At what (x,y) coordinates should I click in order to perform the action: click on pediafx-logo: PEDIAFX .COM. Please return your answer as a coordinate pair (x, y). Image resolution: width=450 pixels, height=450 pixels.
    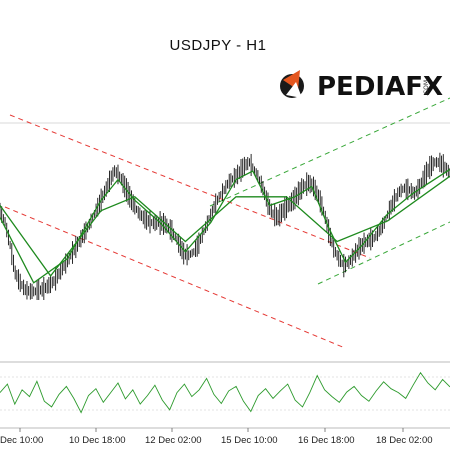
    Looking at the image, I should click on (361, 86).